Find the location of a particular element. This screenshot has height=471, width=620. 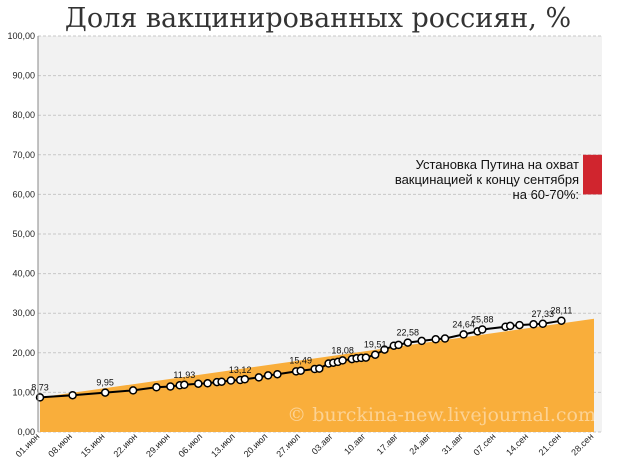

watermark-group: © burckina-new.livejournal.com is located at coordinates (441, 415).